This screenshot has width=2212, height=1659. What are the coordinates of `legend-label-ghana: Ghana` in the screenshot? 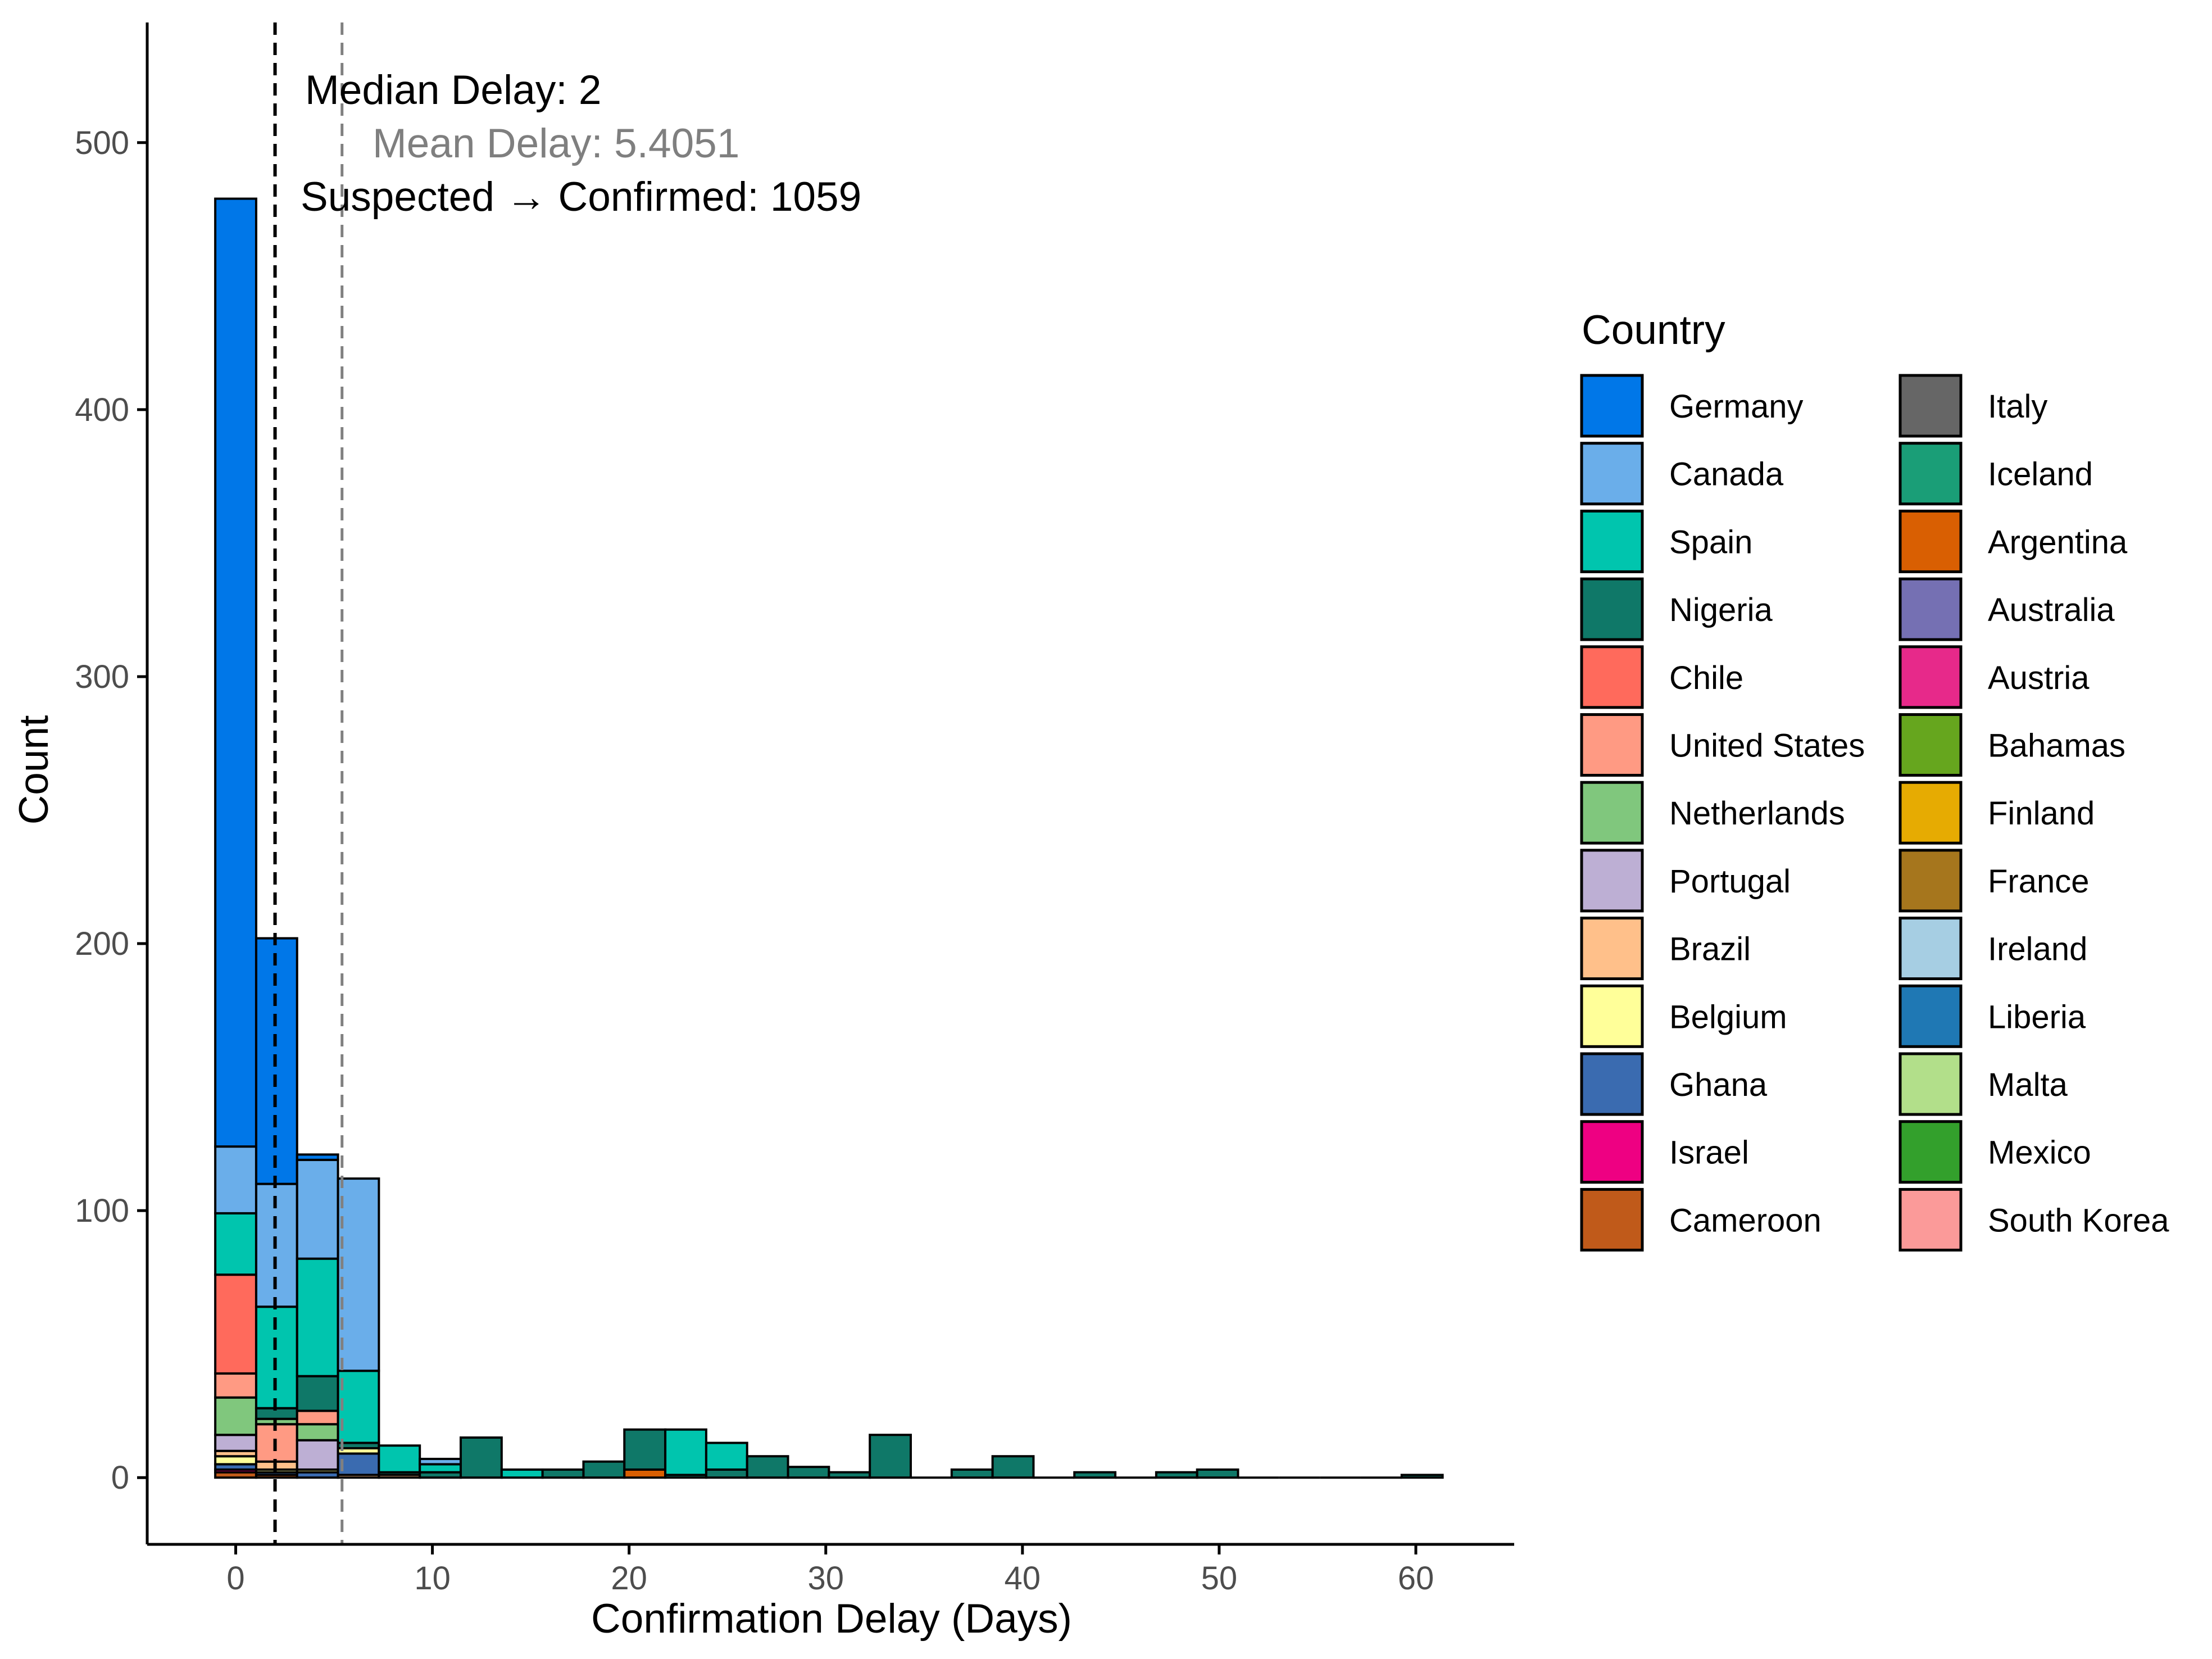 It's located at (1718, 1085).